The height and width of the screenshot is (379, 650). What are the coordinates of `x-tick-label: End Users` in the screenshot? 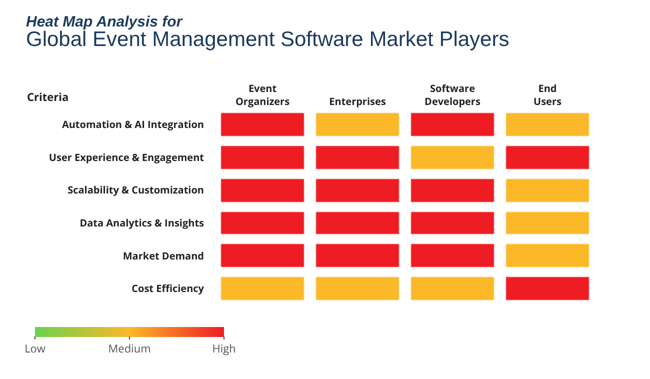 It's located at (548, 94).